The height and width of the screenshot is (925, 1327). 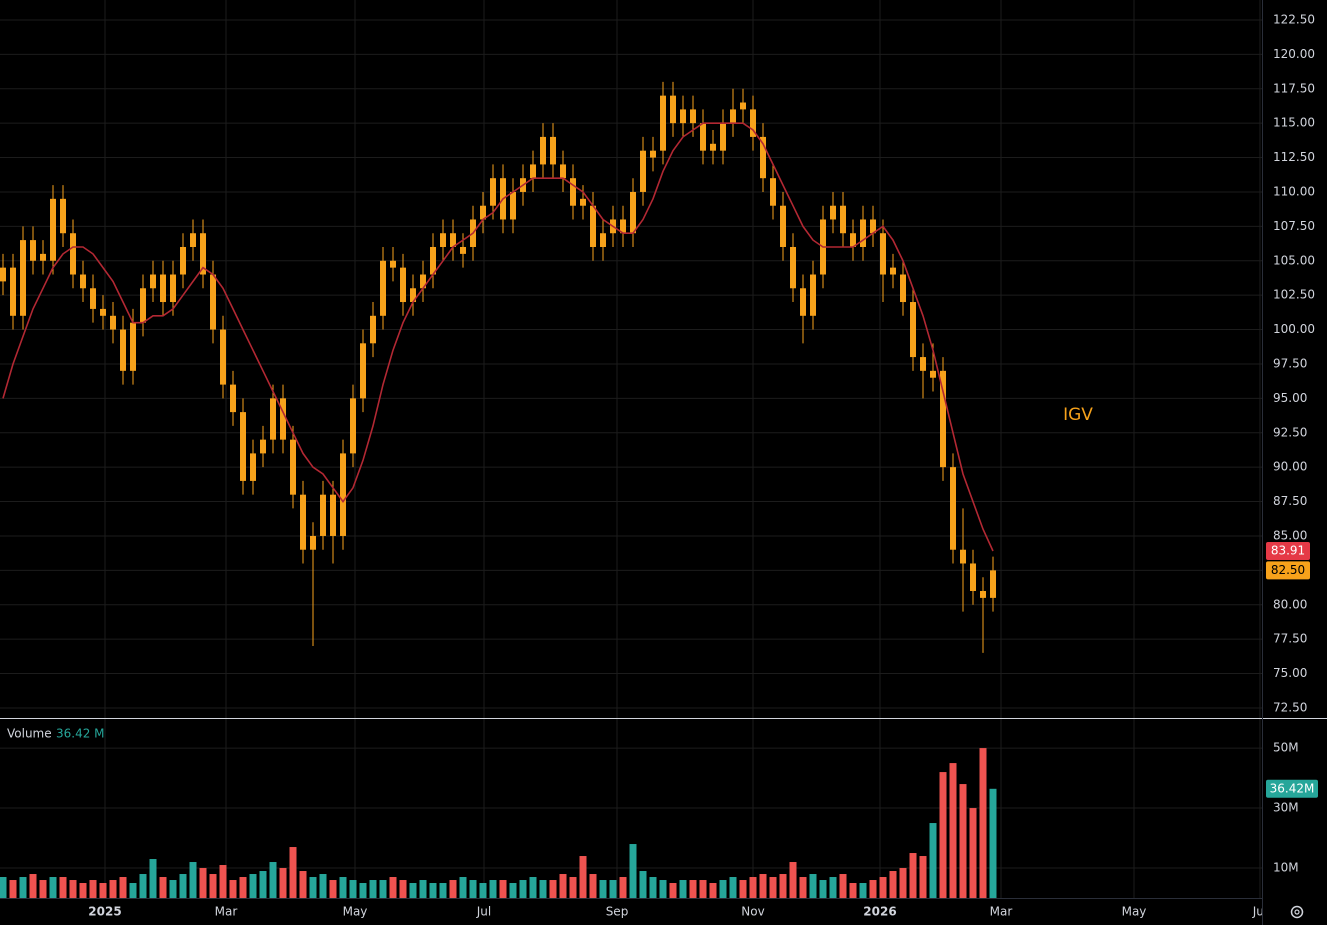 I want to click on ma-badge-bg, so click(x=1288, y=550).